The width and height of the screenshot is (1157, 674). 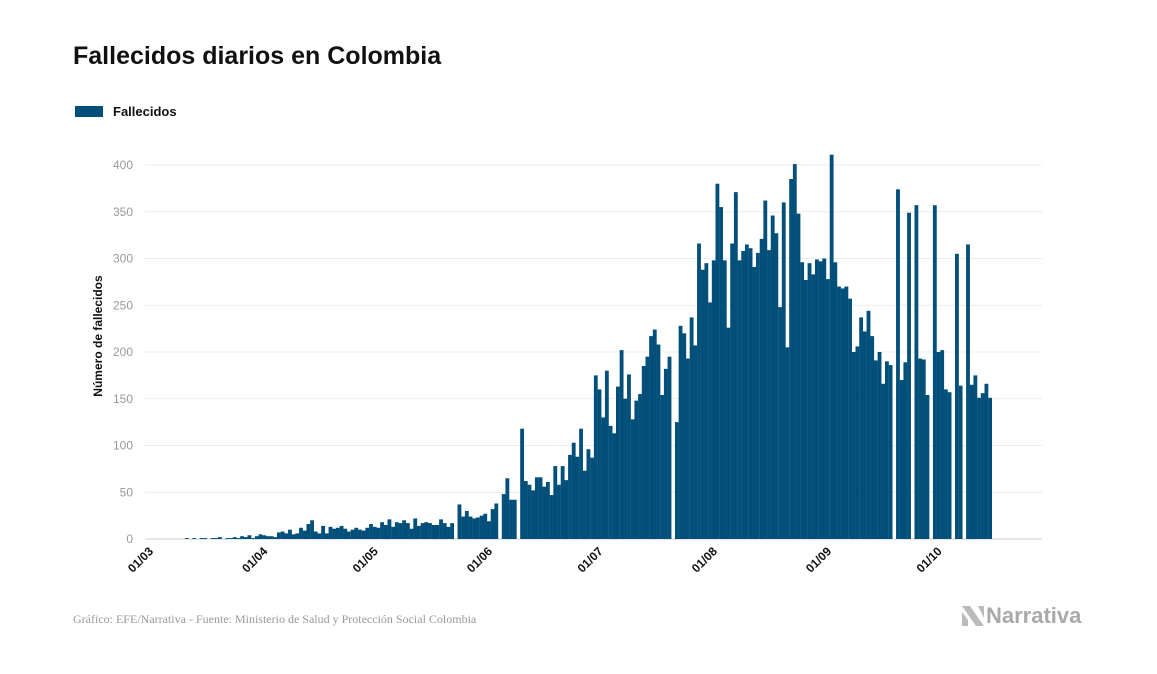 What do you see at coordinates (127, 492) in the screenshot?
I see `y-tick-label: 50` at bounding box center [127, 492].